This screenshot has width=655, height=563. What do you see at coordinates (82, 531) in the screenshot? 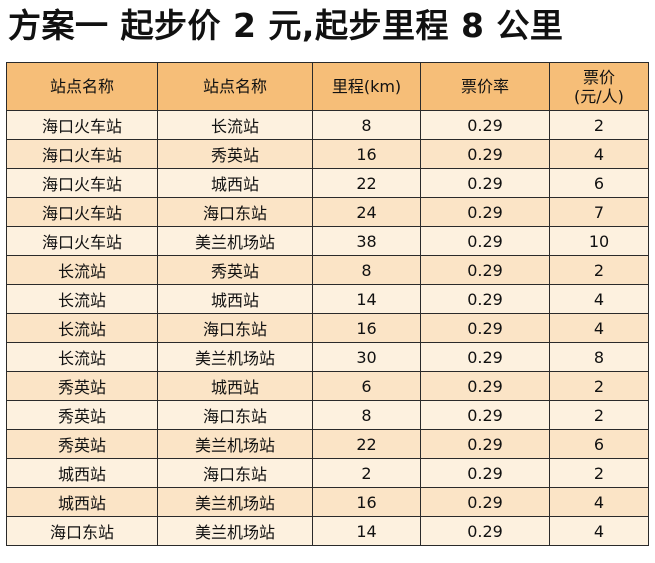
I see `origin-station-cell: 海口东站` at bounding box center [82, 531].